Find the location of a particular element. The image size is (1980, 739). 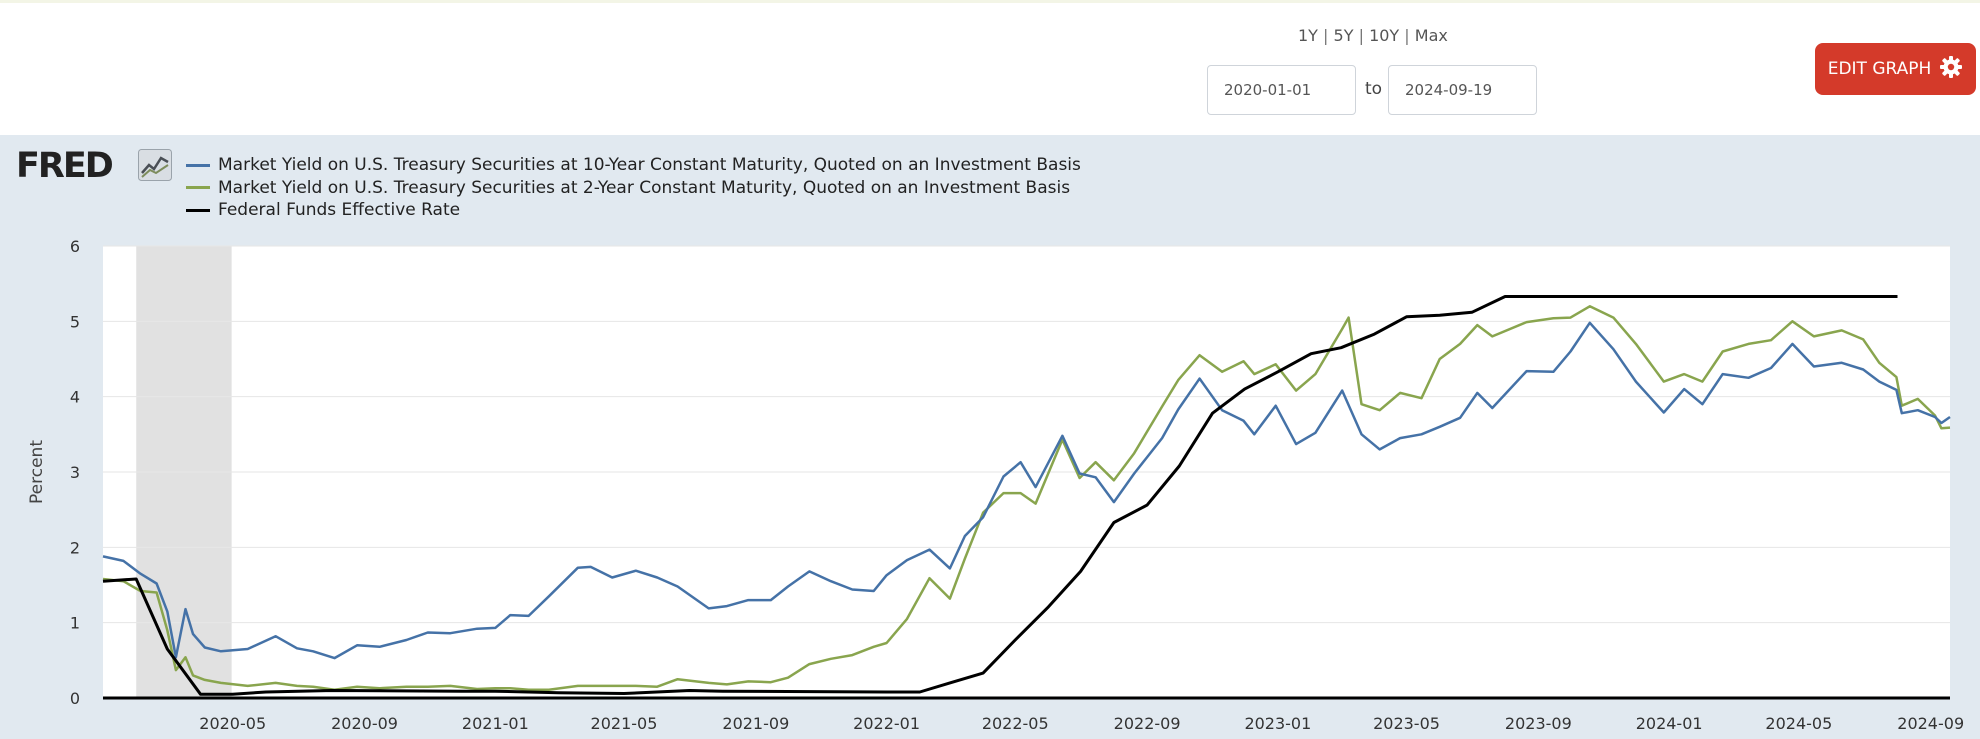

y-tick-label: 3 is located at coordinates (75, 472).